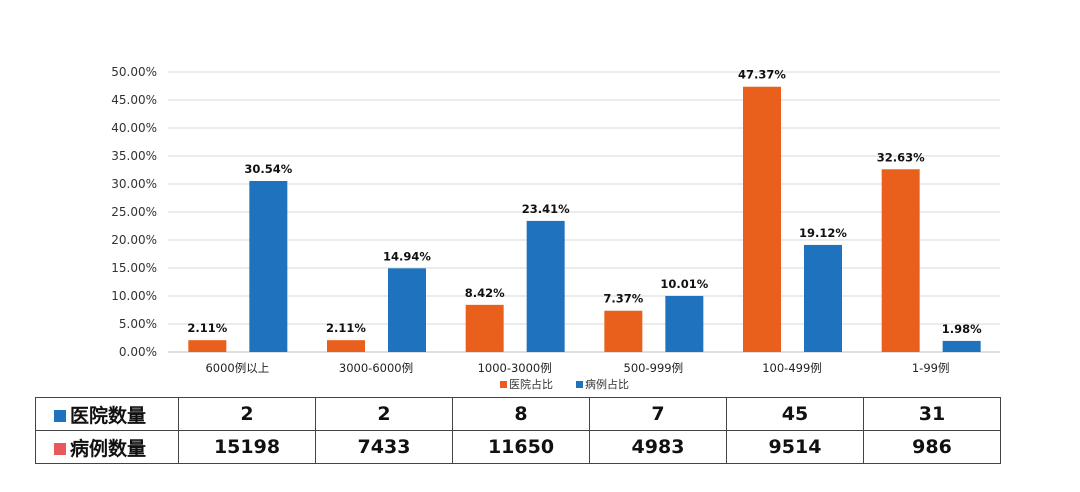 The image size is (1080, 492). I want to click on data-label: 47.37%, so click(762, 75).